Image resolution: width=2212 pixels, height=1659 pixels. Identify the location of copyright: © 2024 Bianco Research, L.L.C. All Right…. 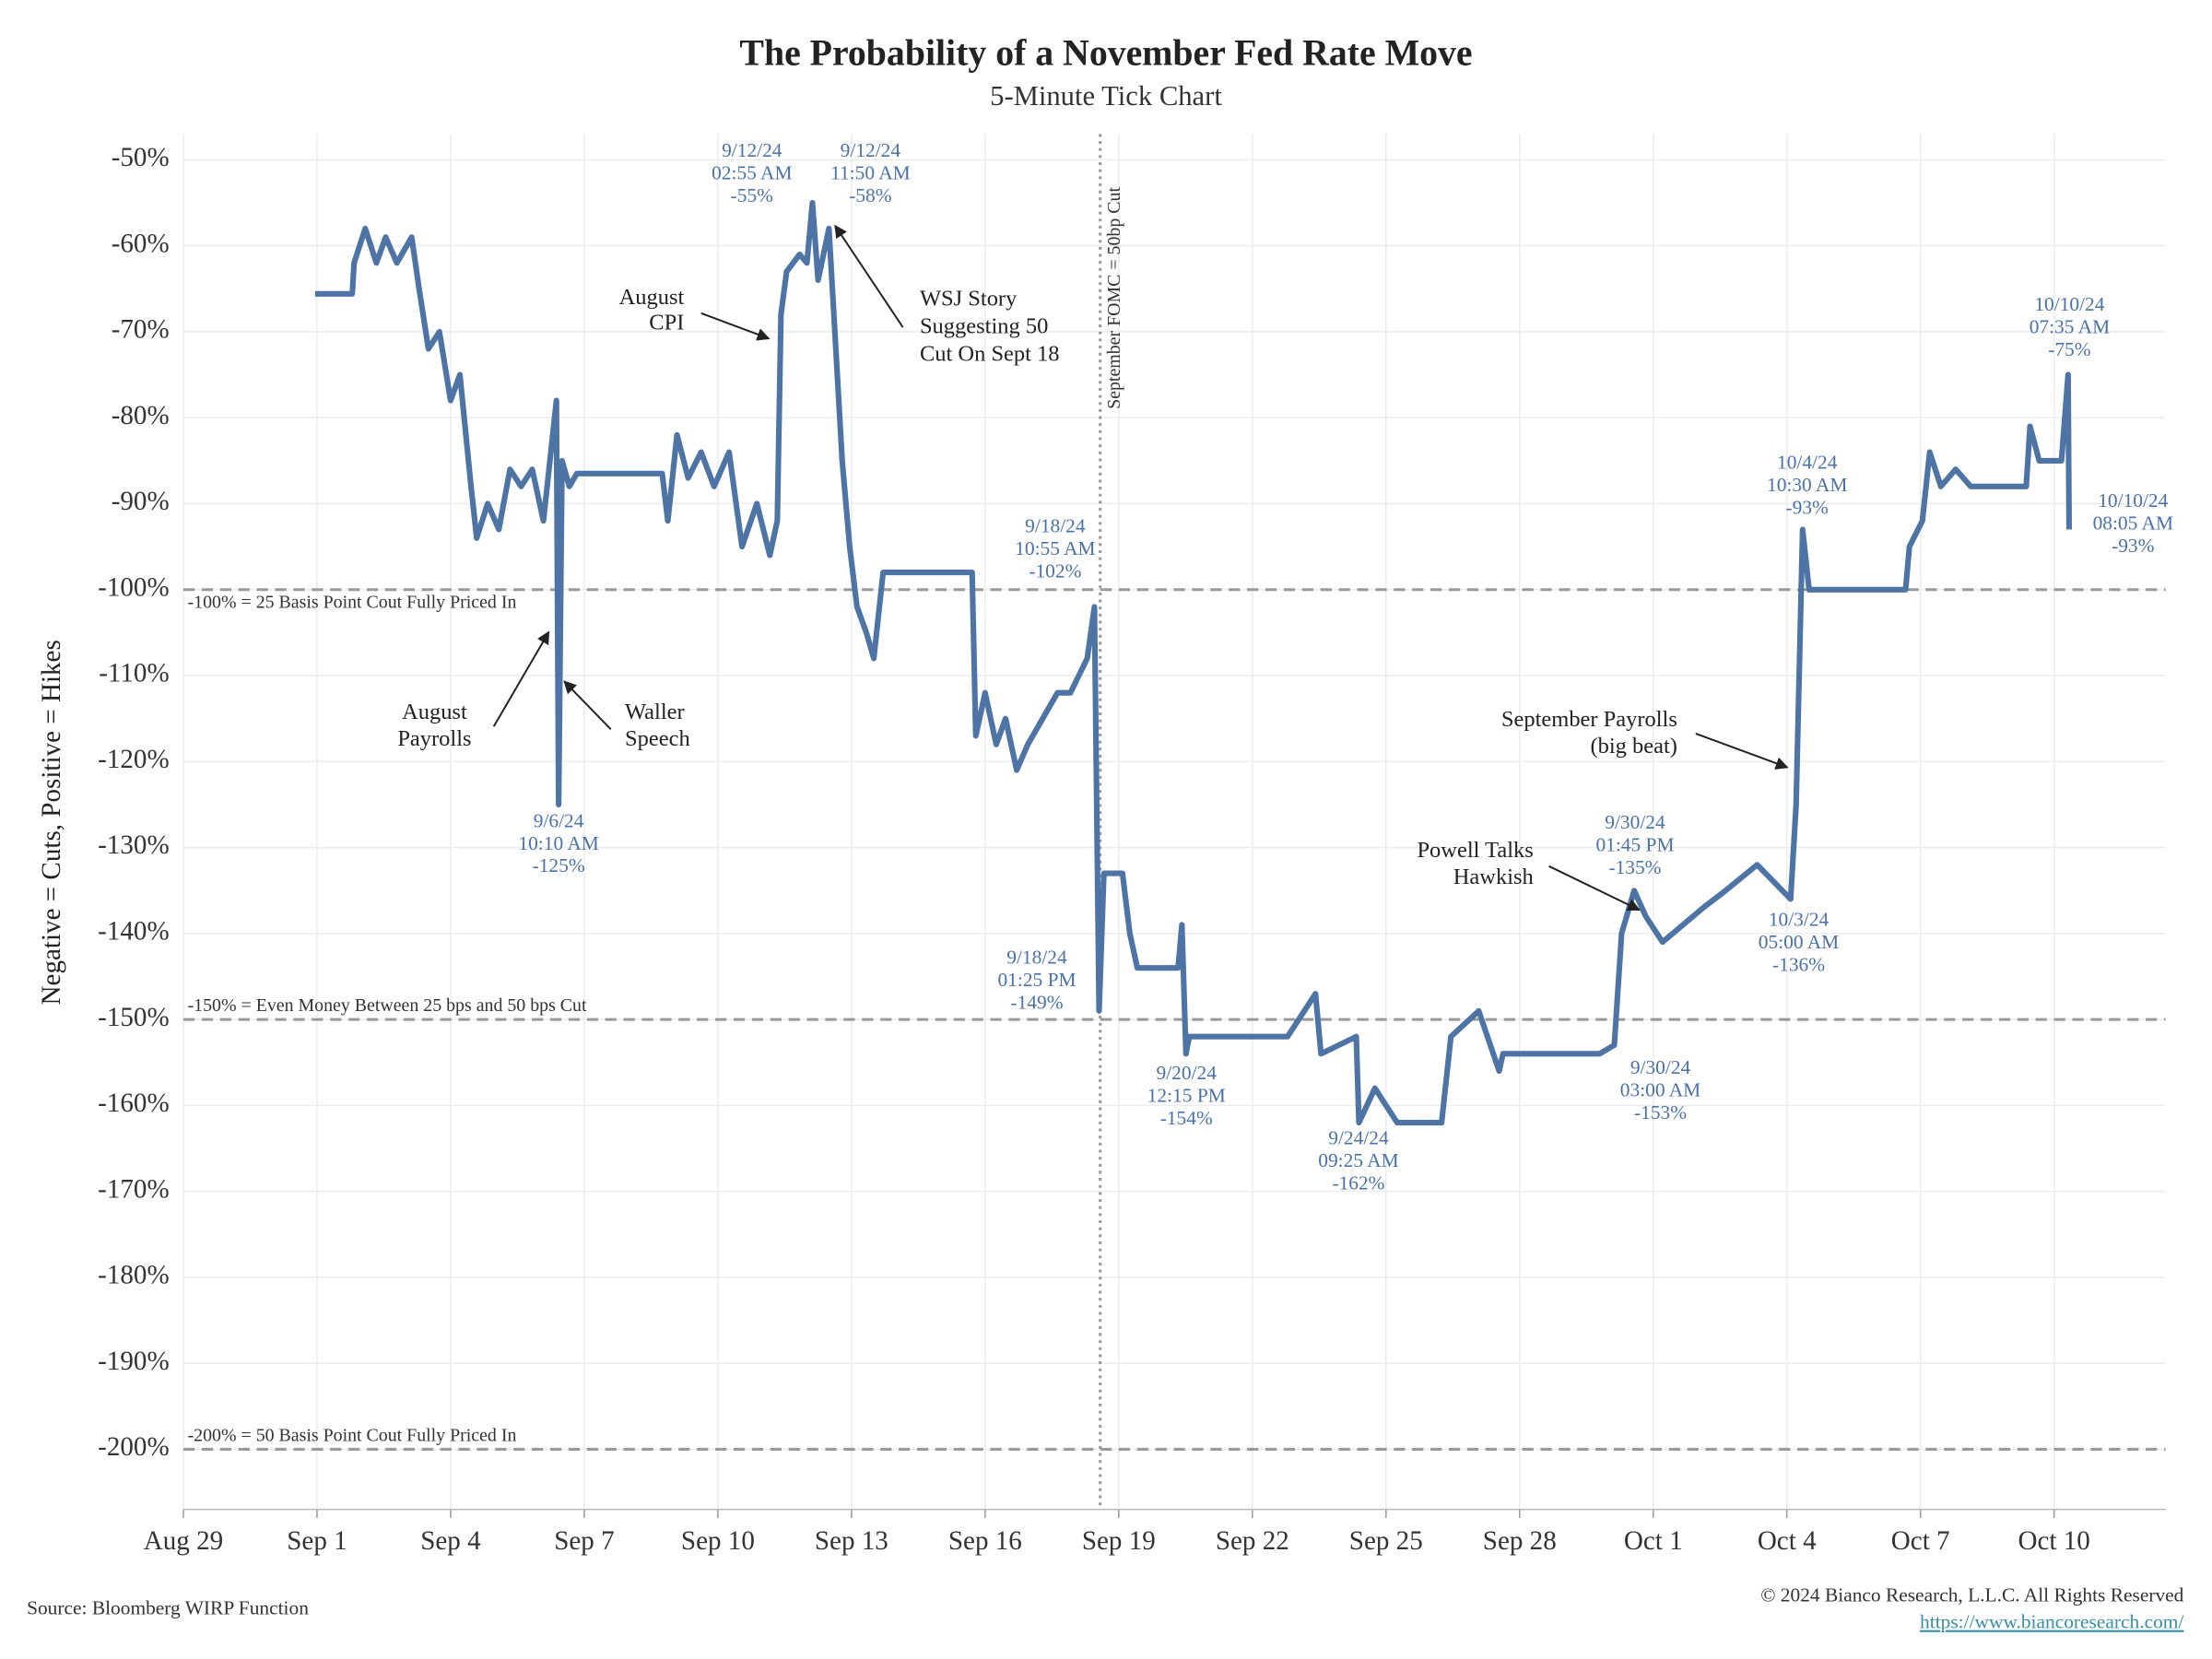
(1971, 1595).